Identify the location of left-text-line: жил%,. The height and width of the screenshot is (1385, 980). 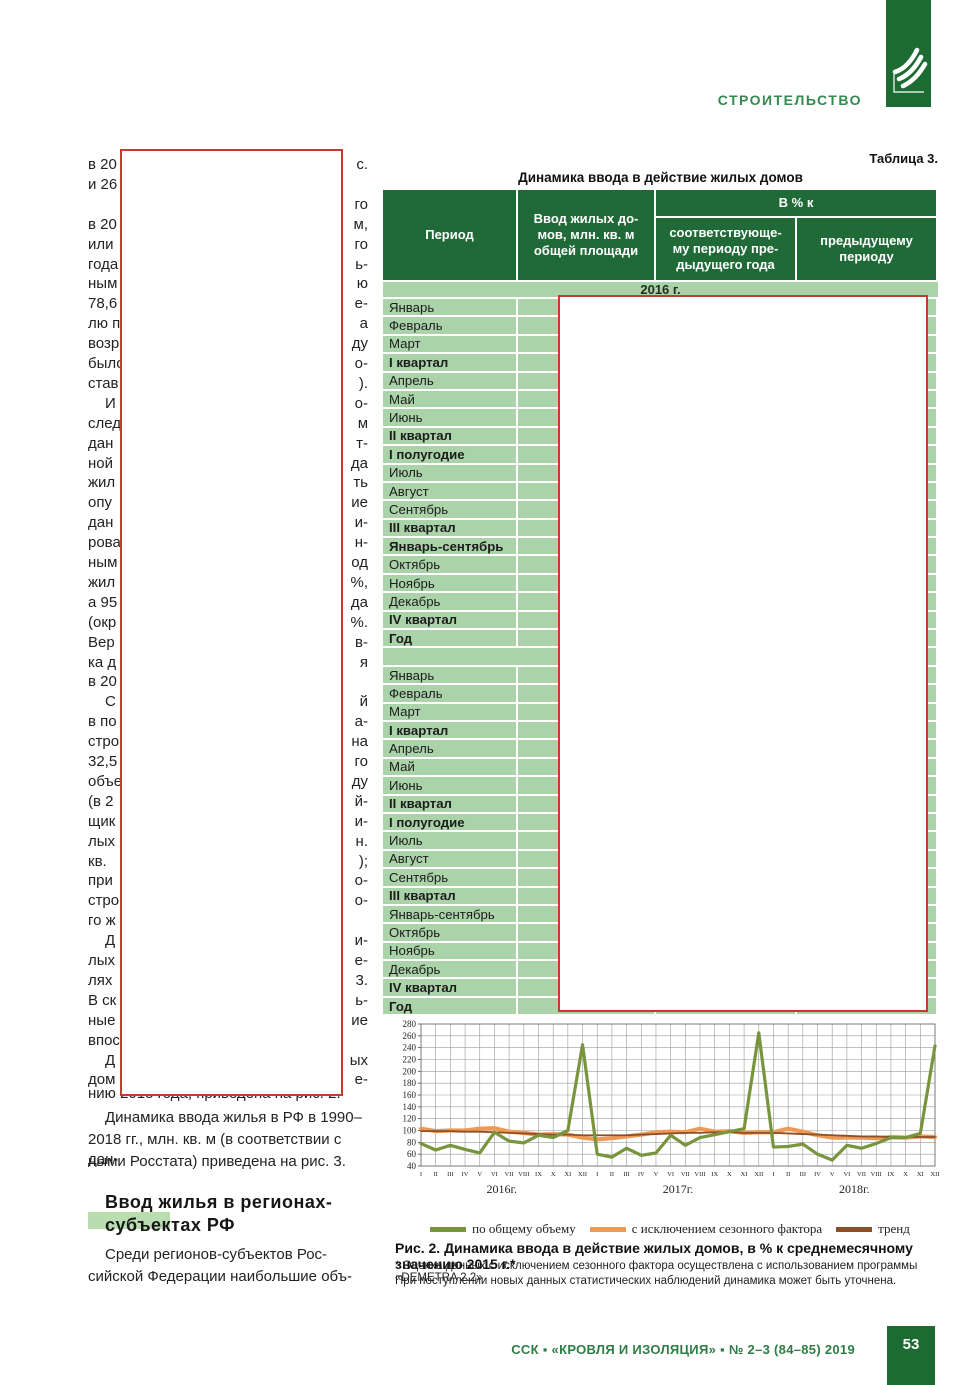
(228, 582).